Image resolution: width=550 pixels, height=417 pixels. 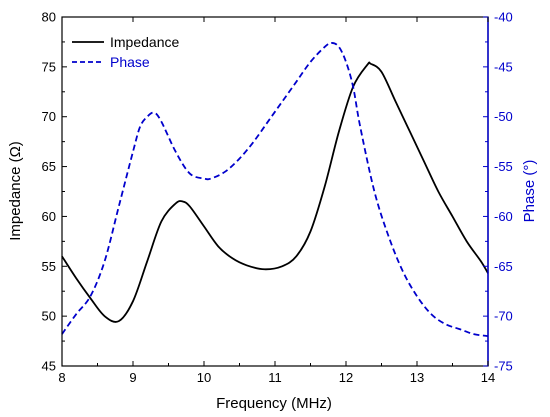 What do you see at coordinates (503, 316) in the screenshot?
I see `y2-tick-label: -70` at bounding box center [503, 316].